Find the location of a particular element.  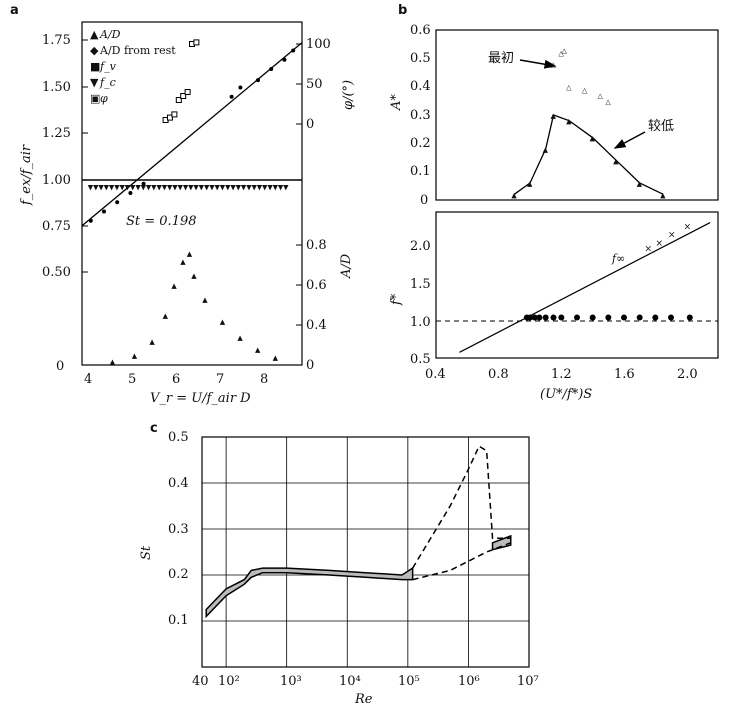

c-ytick-02: 0.2 is located at coordinates (178, 574).